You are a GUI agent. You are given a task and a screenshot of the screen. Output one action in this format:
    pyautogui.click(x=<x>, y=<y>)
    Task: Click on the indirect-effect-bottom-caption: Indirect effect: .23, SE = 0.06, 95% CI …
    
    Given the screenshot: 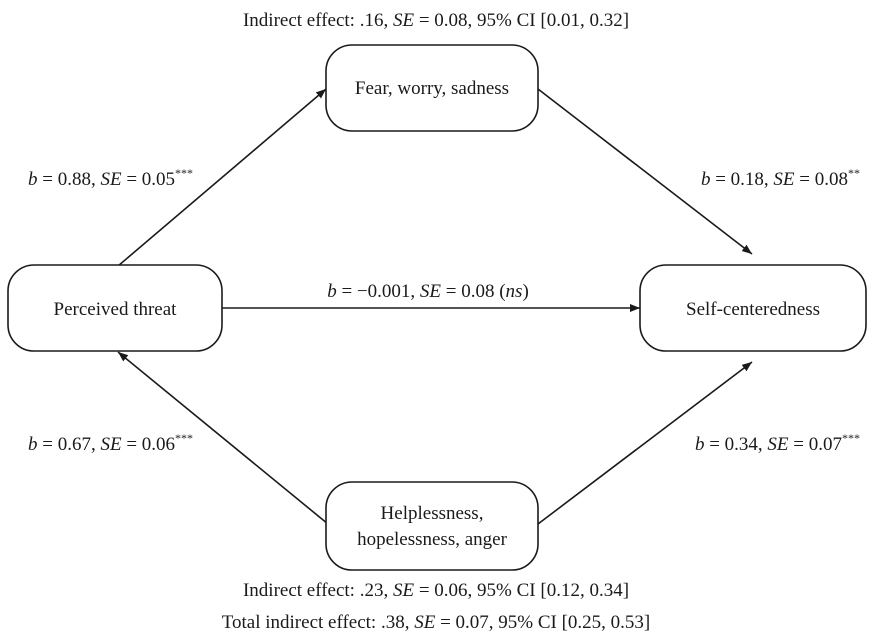 What is the action you would take?
    pyautogui.click(x=436, y=590)
    